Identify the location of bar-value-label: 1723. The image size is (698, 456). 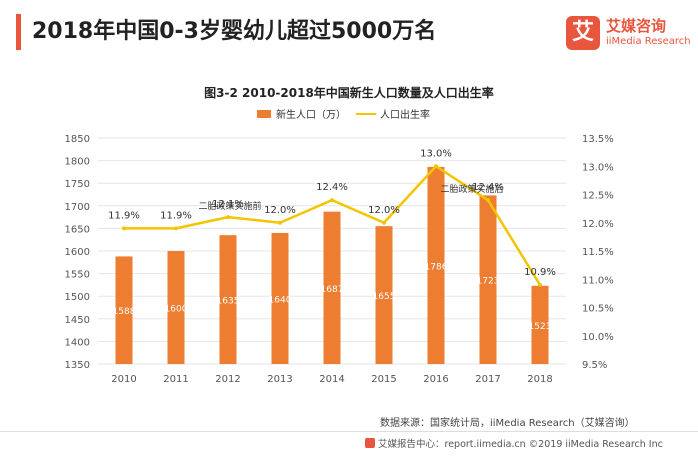
(488, 282).